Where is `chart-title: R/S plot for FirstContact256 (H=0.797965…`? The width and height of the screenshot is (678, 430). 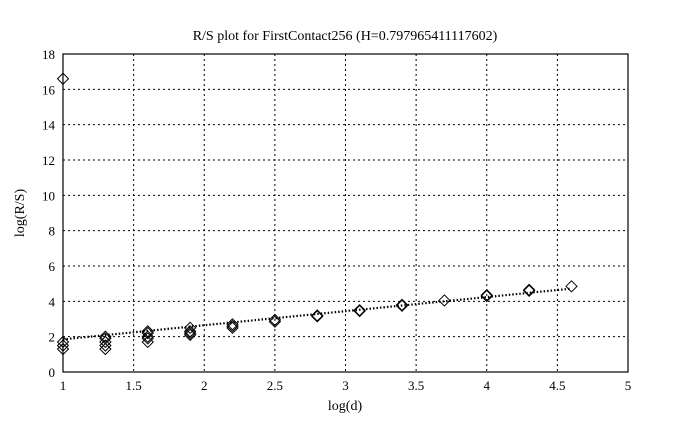
chart-title: R/S plot for FirstContact256 (H=0.797965… is located at coordinates (345, 36).